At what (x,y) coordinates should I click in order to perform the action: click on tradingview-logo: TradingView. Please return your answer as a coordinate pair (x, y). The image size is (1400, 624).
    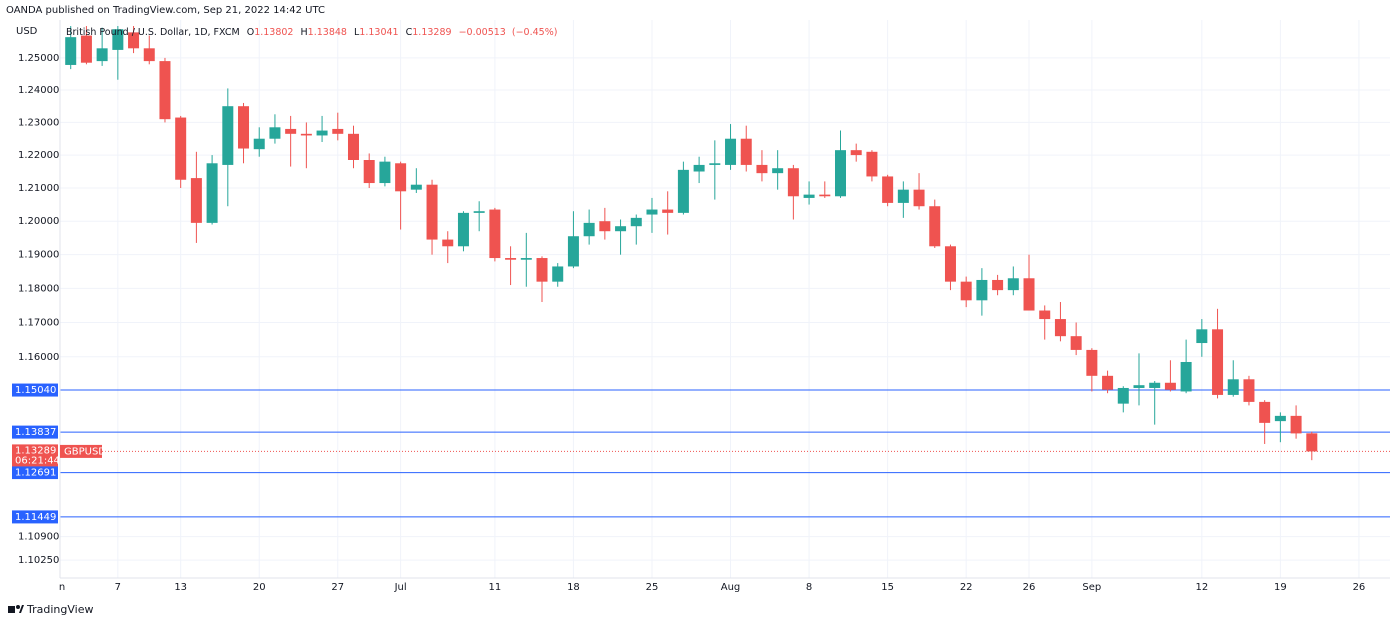
    Looking at the image, I should click on (50, 609).